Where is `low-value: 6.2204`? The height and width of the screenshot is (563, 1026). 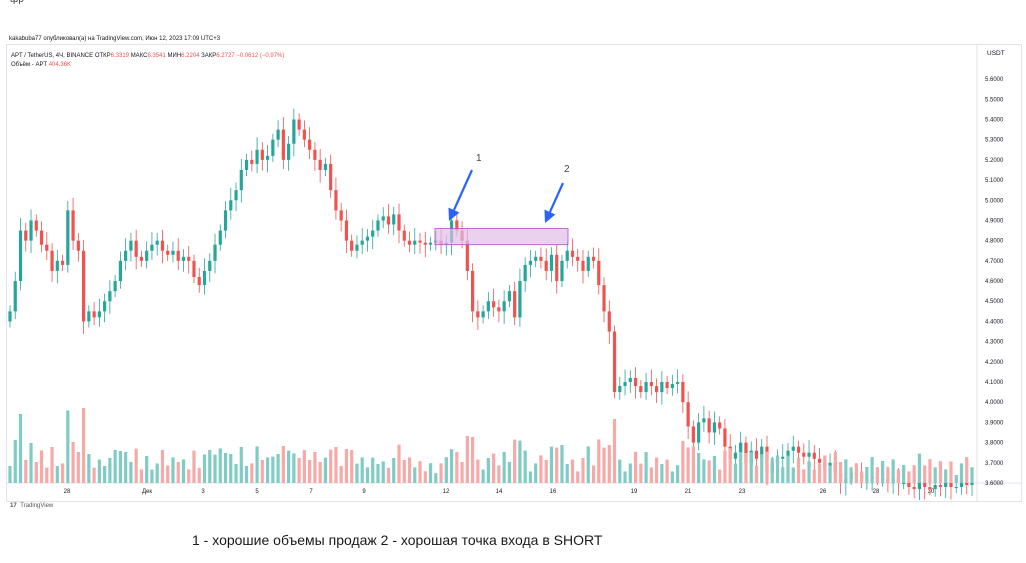 low-value: 6.2204 is located at coordinates (191, 56).